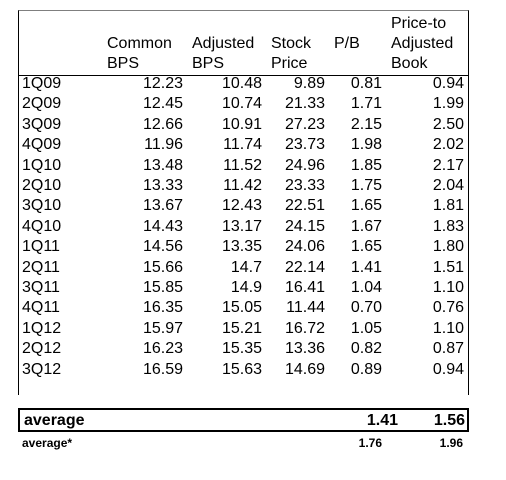 This screenshot has height=480, width=506. Describe the element at coordinates (41, 308) in the screenshot. I see `period-cell: 4Q11` at that location.